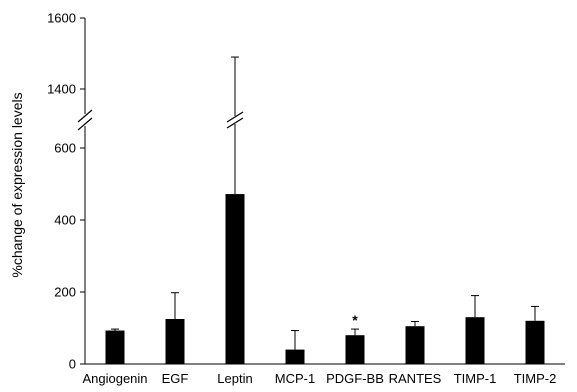  What do you see at coordinates (65, 220) in the screenshot?
I see `y-tick-label: 400` at bounding box center [65, 220].